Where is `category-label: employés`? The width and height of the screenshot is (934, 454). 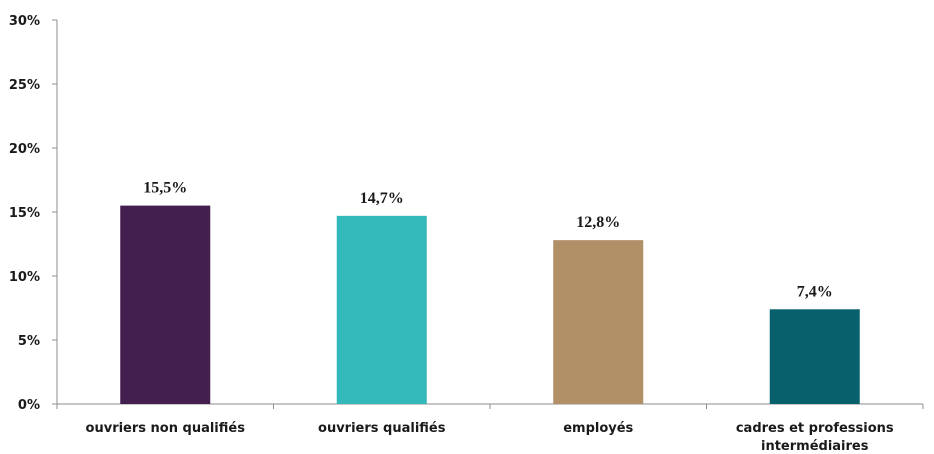 category-label: employés is located at coordinates (598, 428).